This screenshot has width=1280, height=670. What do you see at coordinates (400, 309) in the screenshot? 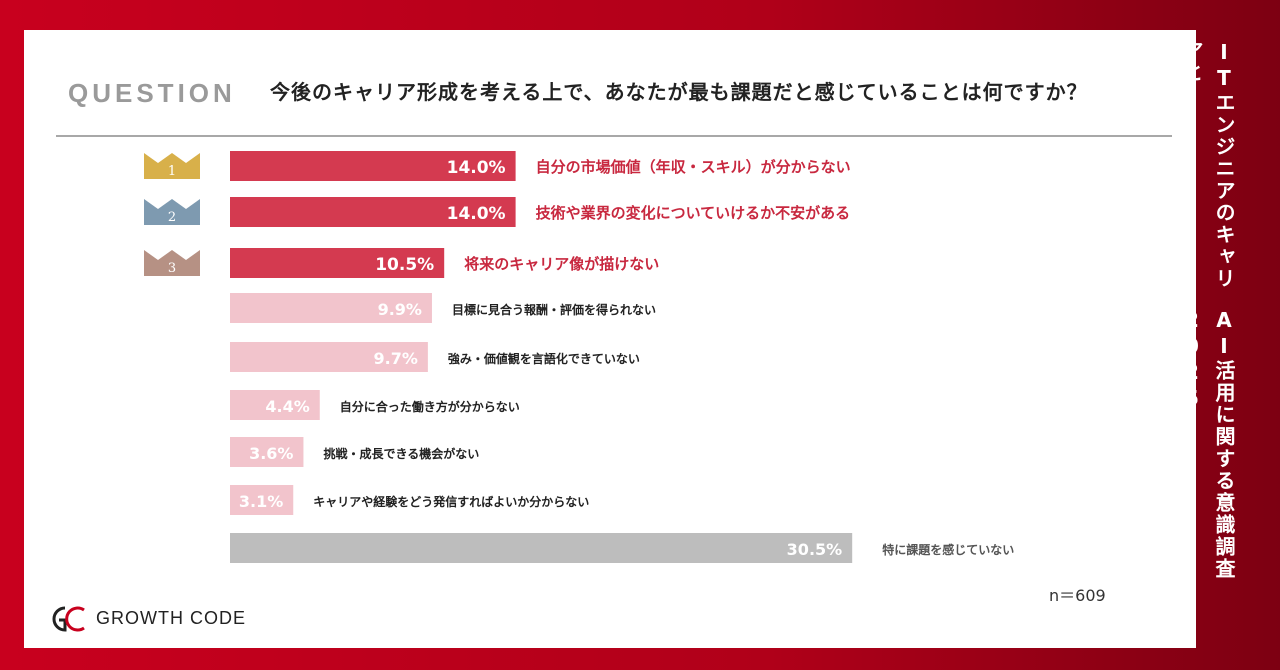
I see `bar-value-label: 9.9%` at bounding box center [400, 309].